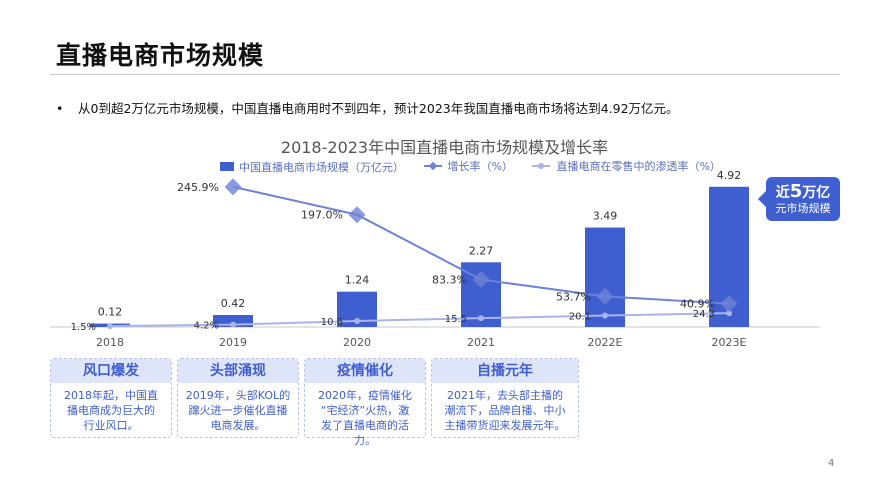 Image resolution: width=889 pixels, height=500 pixels. I want to click on callout-prefix: 近, so click(782, 193).